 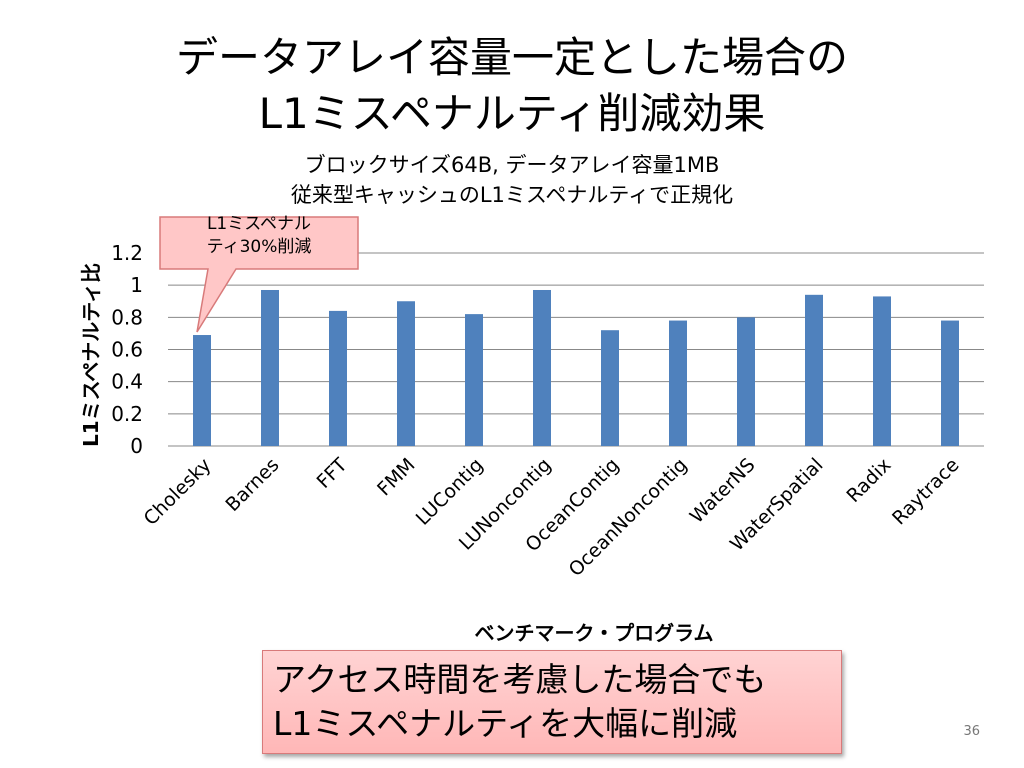 What do you see at coordinates (628, 517) in the screenshot?
I see `x-tick-label: OceanNoncontig` at bounding box center [628, 517].